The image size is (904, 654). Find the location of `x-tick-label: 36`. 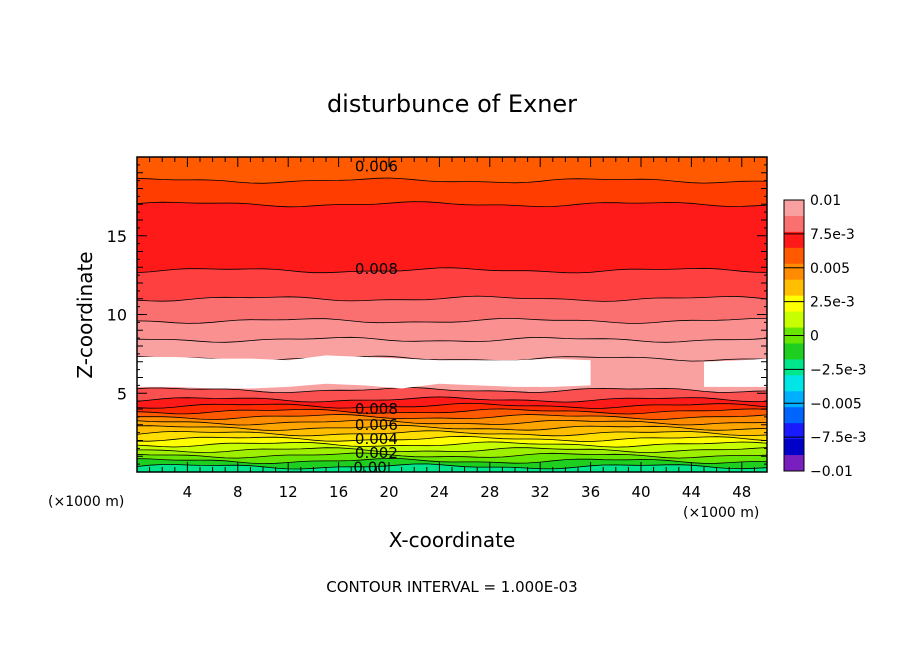

x-tick-label: 36 is located at coordinates (590, 492).